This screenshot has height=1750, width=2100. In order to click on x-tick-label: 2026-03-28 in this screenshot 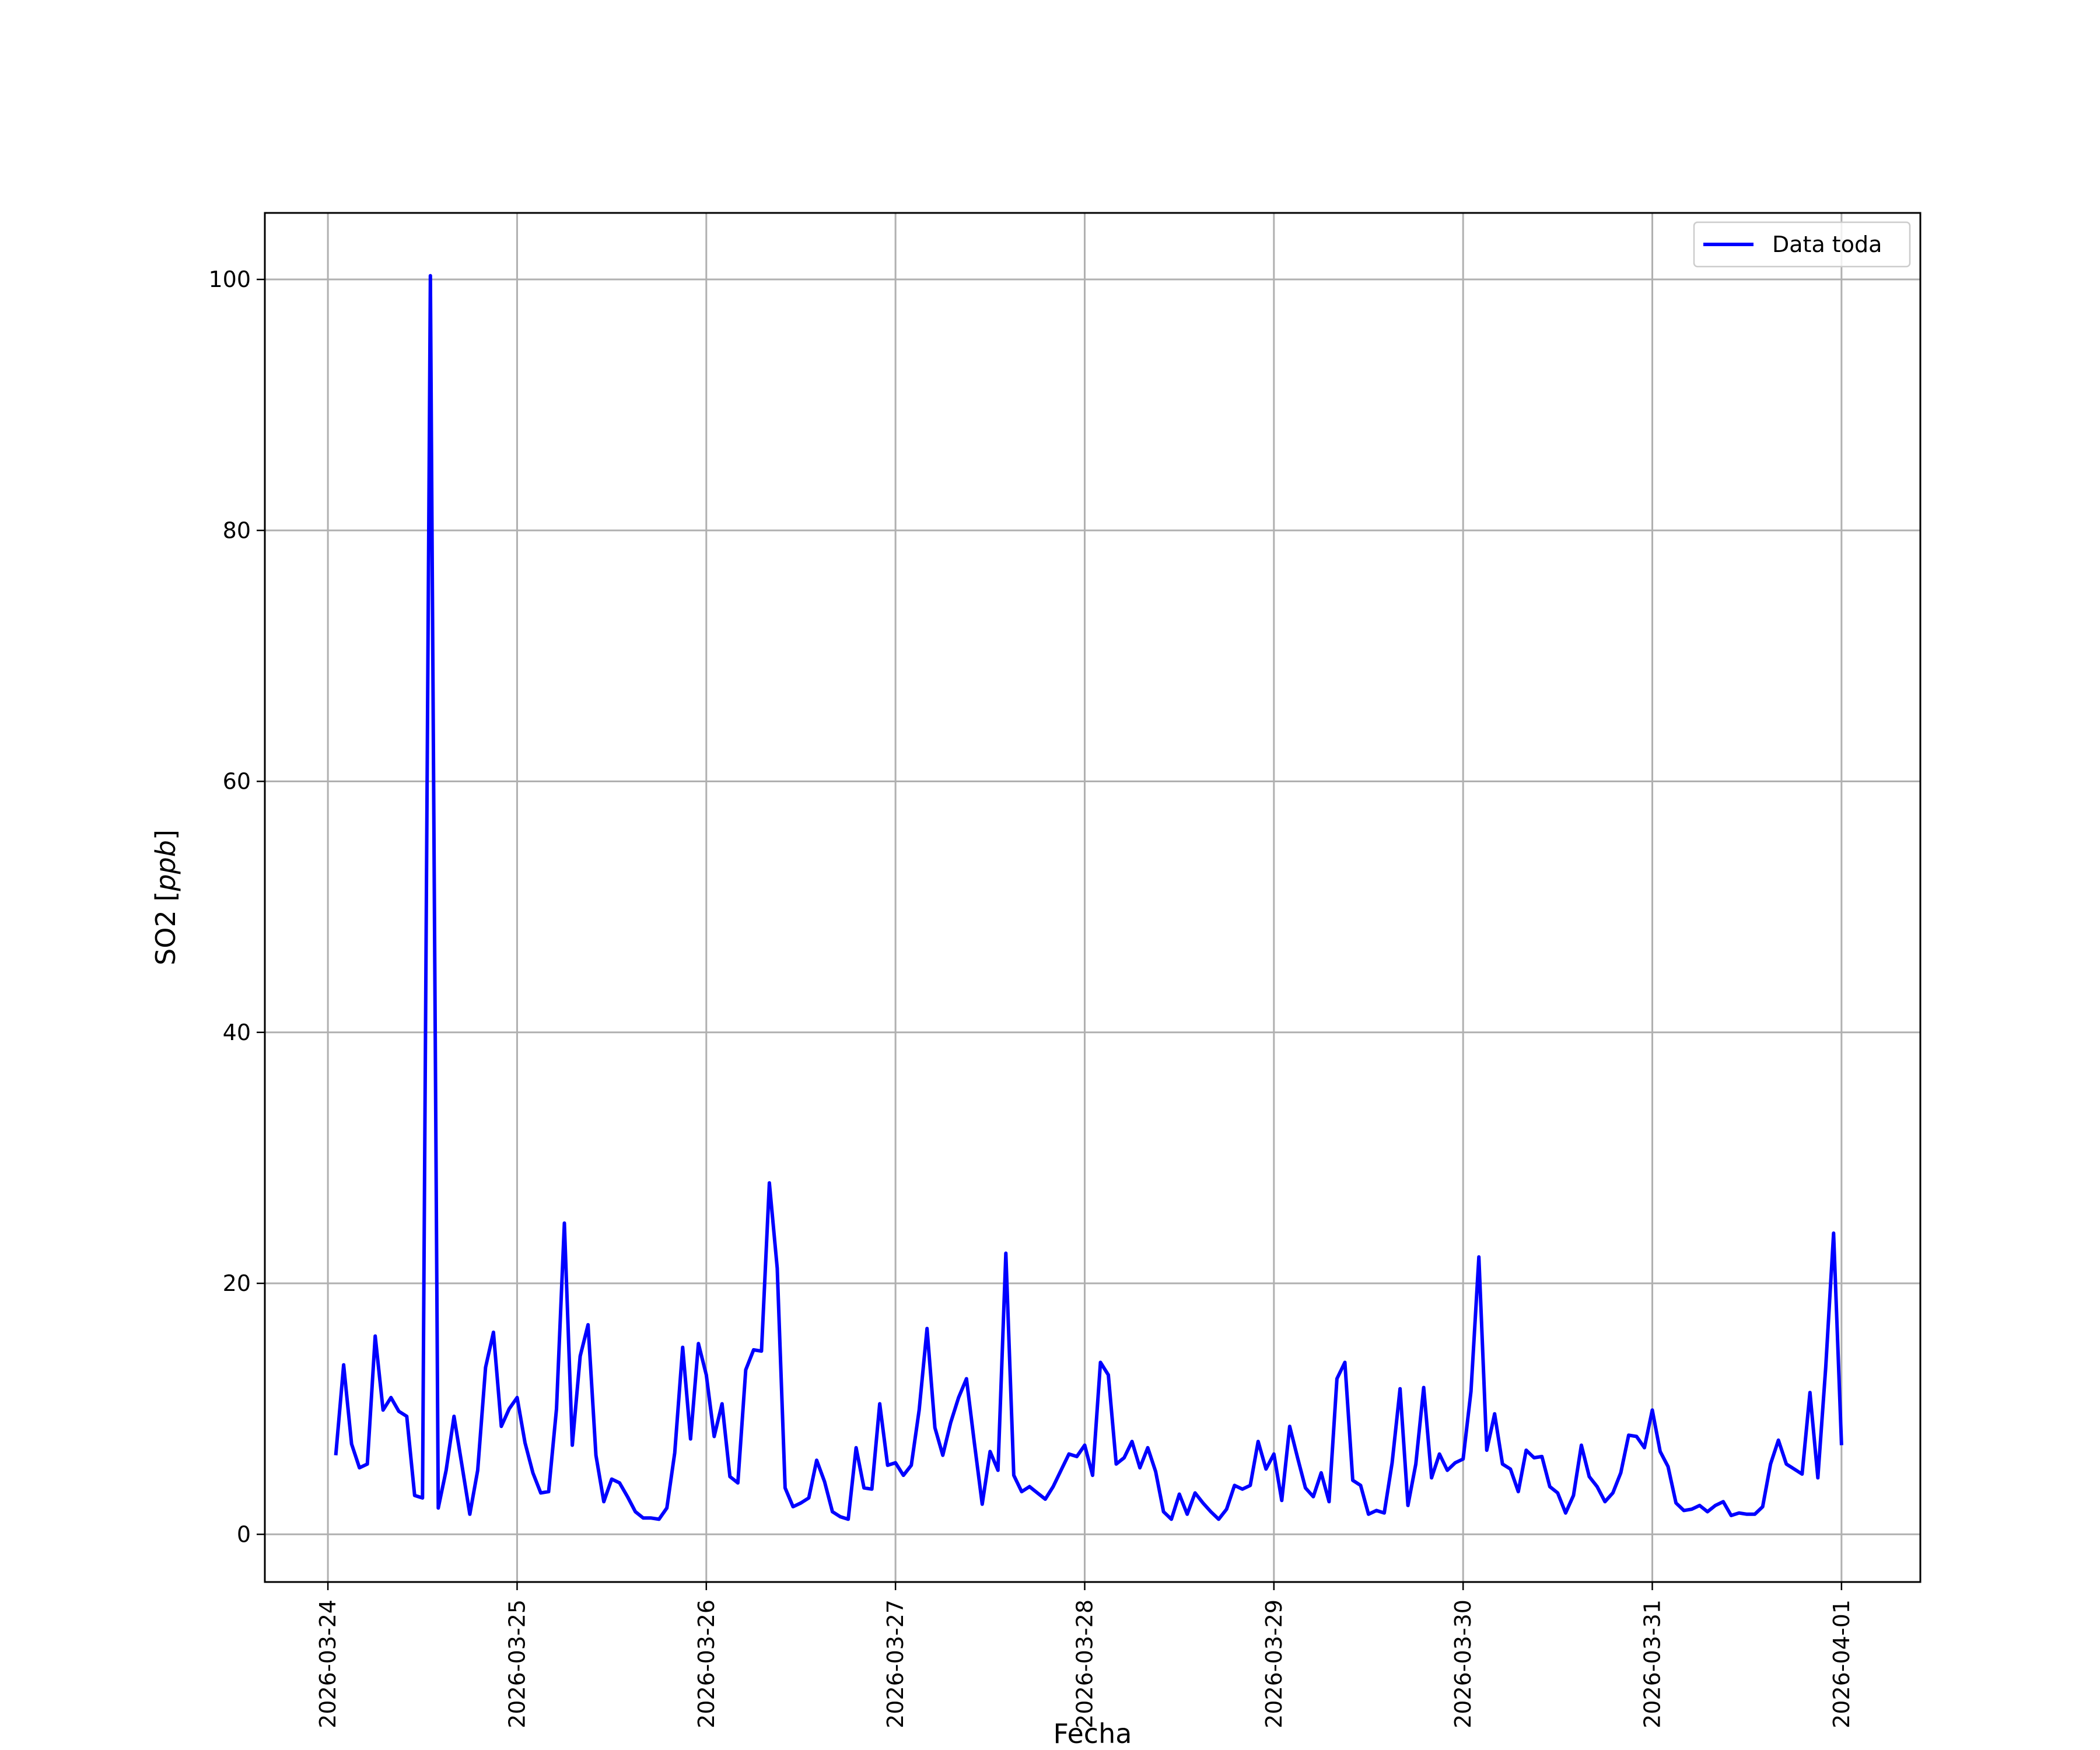, I will do `click(1084, 1664)`.